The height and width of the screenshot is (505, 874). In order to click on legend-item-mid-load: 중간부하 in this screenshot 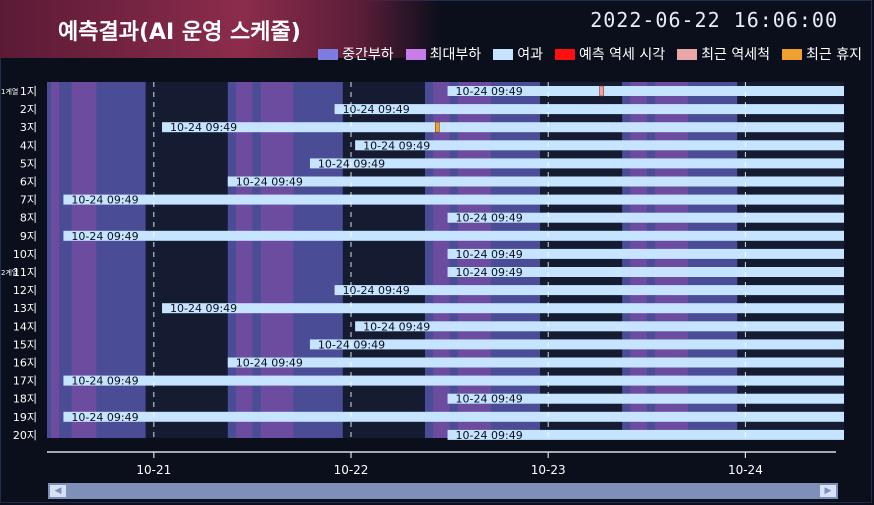, I will do `click(356, 54)`.